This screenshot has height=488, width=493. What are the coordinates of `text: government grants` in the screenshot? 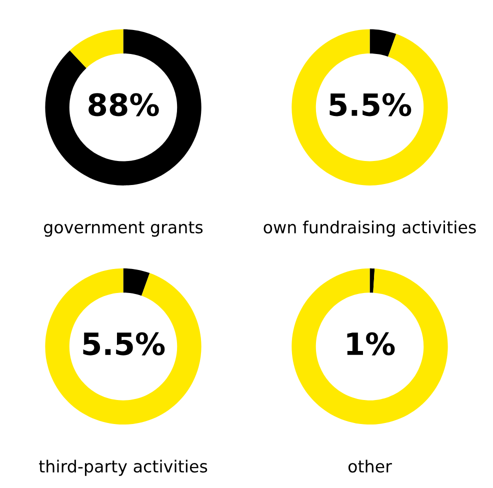 It's located at (123, 229).